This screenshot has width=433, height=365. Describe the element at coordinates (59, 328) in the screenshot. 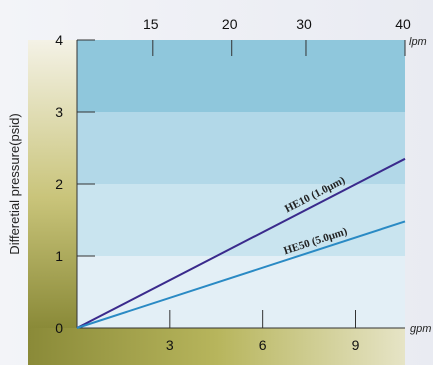

I see `y-tick-label: 0` at that location.